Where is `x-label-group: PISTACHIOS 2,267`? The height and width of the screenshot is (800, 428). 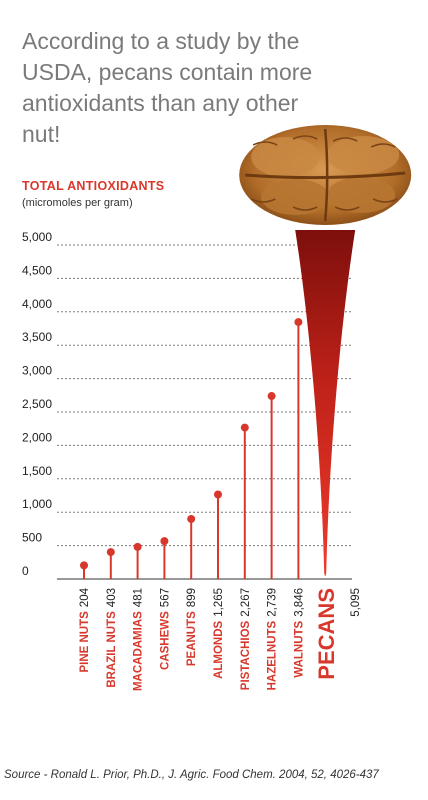 x-label-group: PISTACHIOS 2,267 is located at coordinates (246, 639).